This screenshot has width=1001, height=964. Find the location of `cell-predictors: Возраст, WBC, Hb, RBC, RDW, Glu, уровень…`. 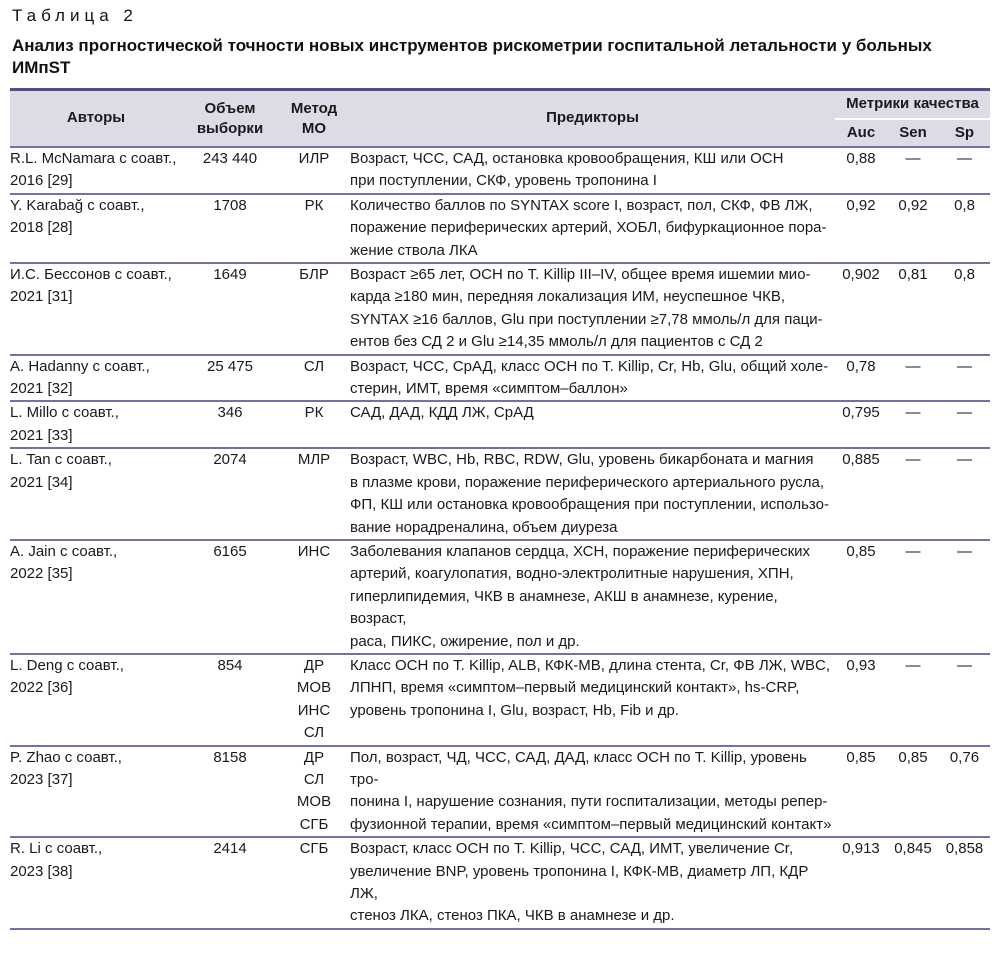

cell-predictors: Возраст, WBC, Hb, RBC, RDW, Glu, уровень… is located at coordinates (592, 493).